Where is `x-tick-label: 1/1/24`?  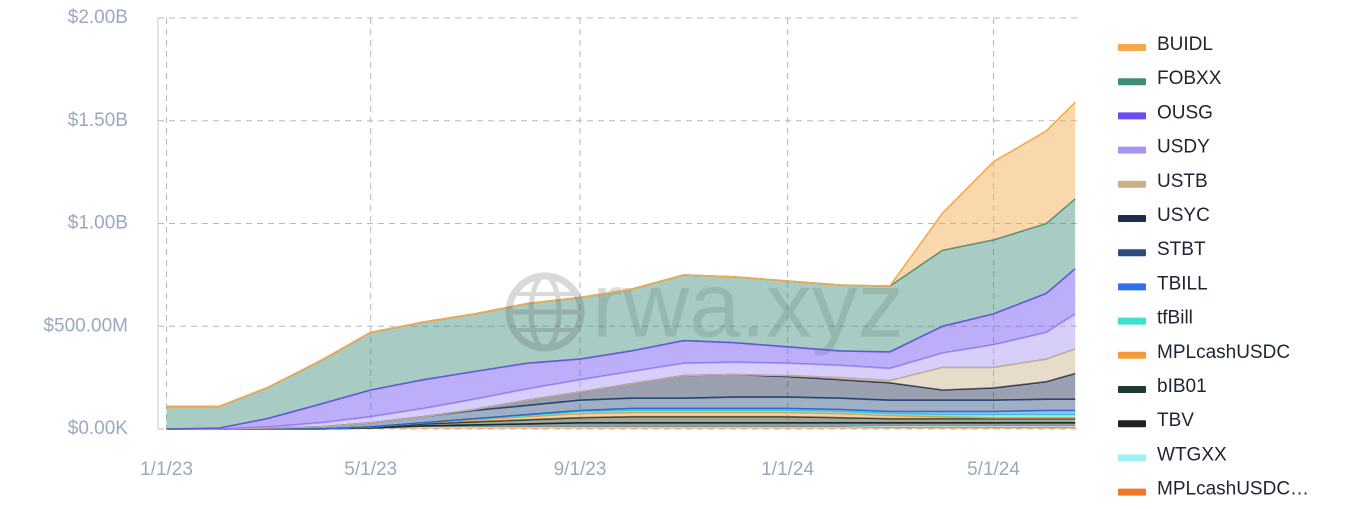 x-tick-label: 1/1/24 is located at coordinates (787, 469).